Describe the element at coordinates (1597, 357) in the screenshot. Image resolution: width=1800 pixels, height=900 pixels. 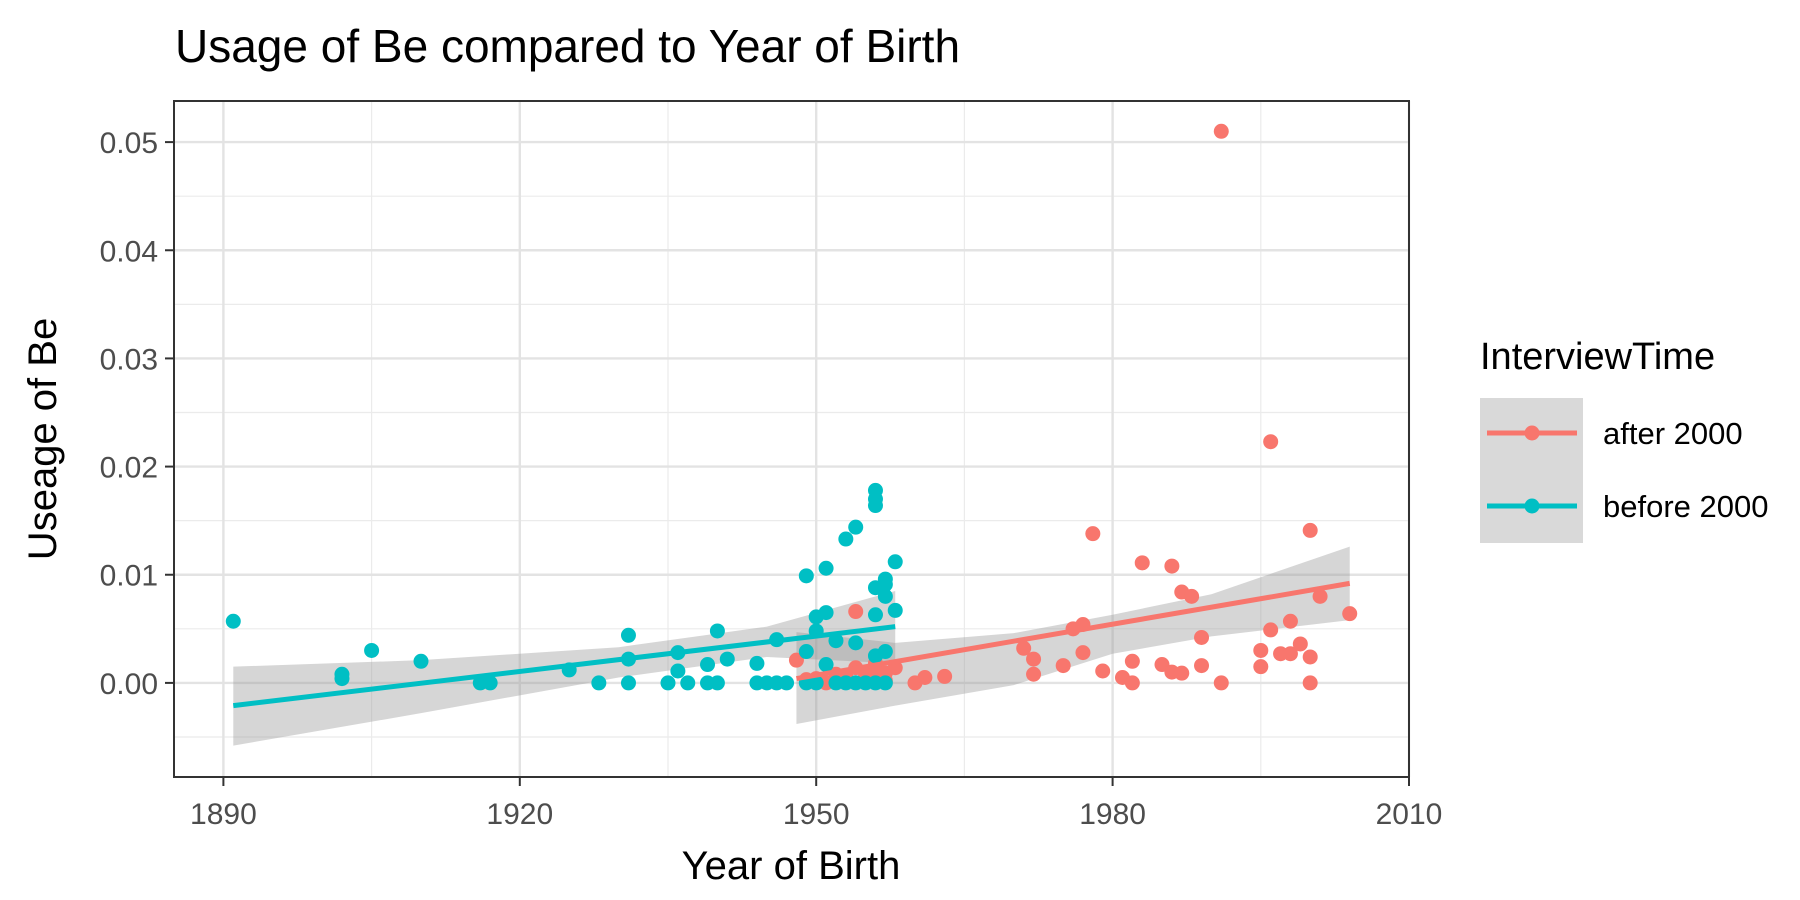
I see `legend-title: InterviewTime` at that location.